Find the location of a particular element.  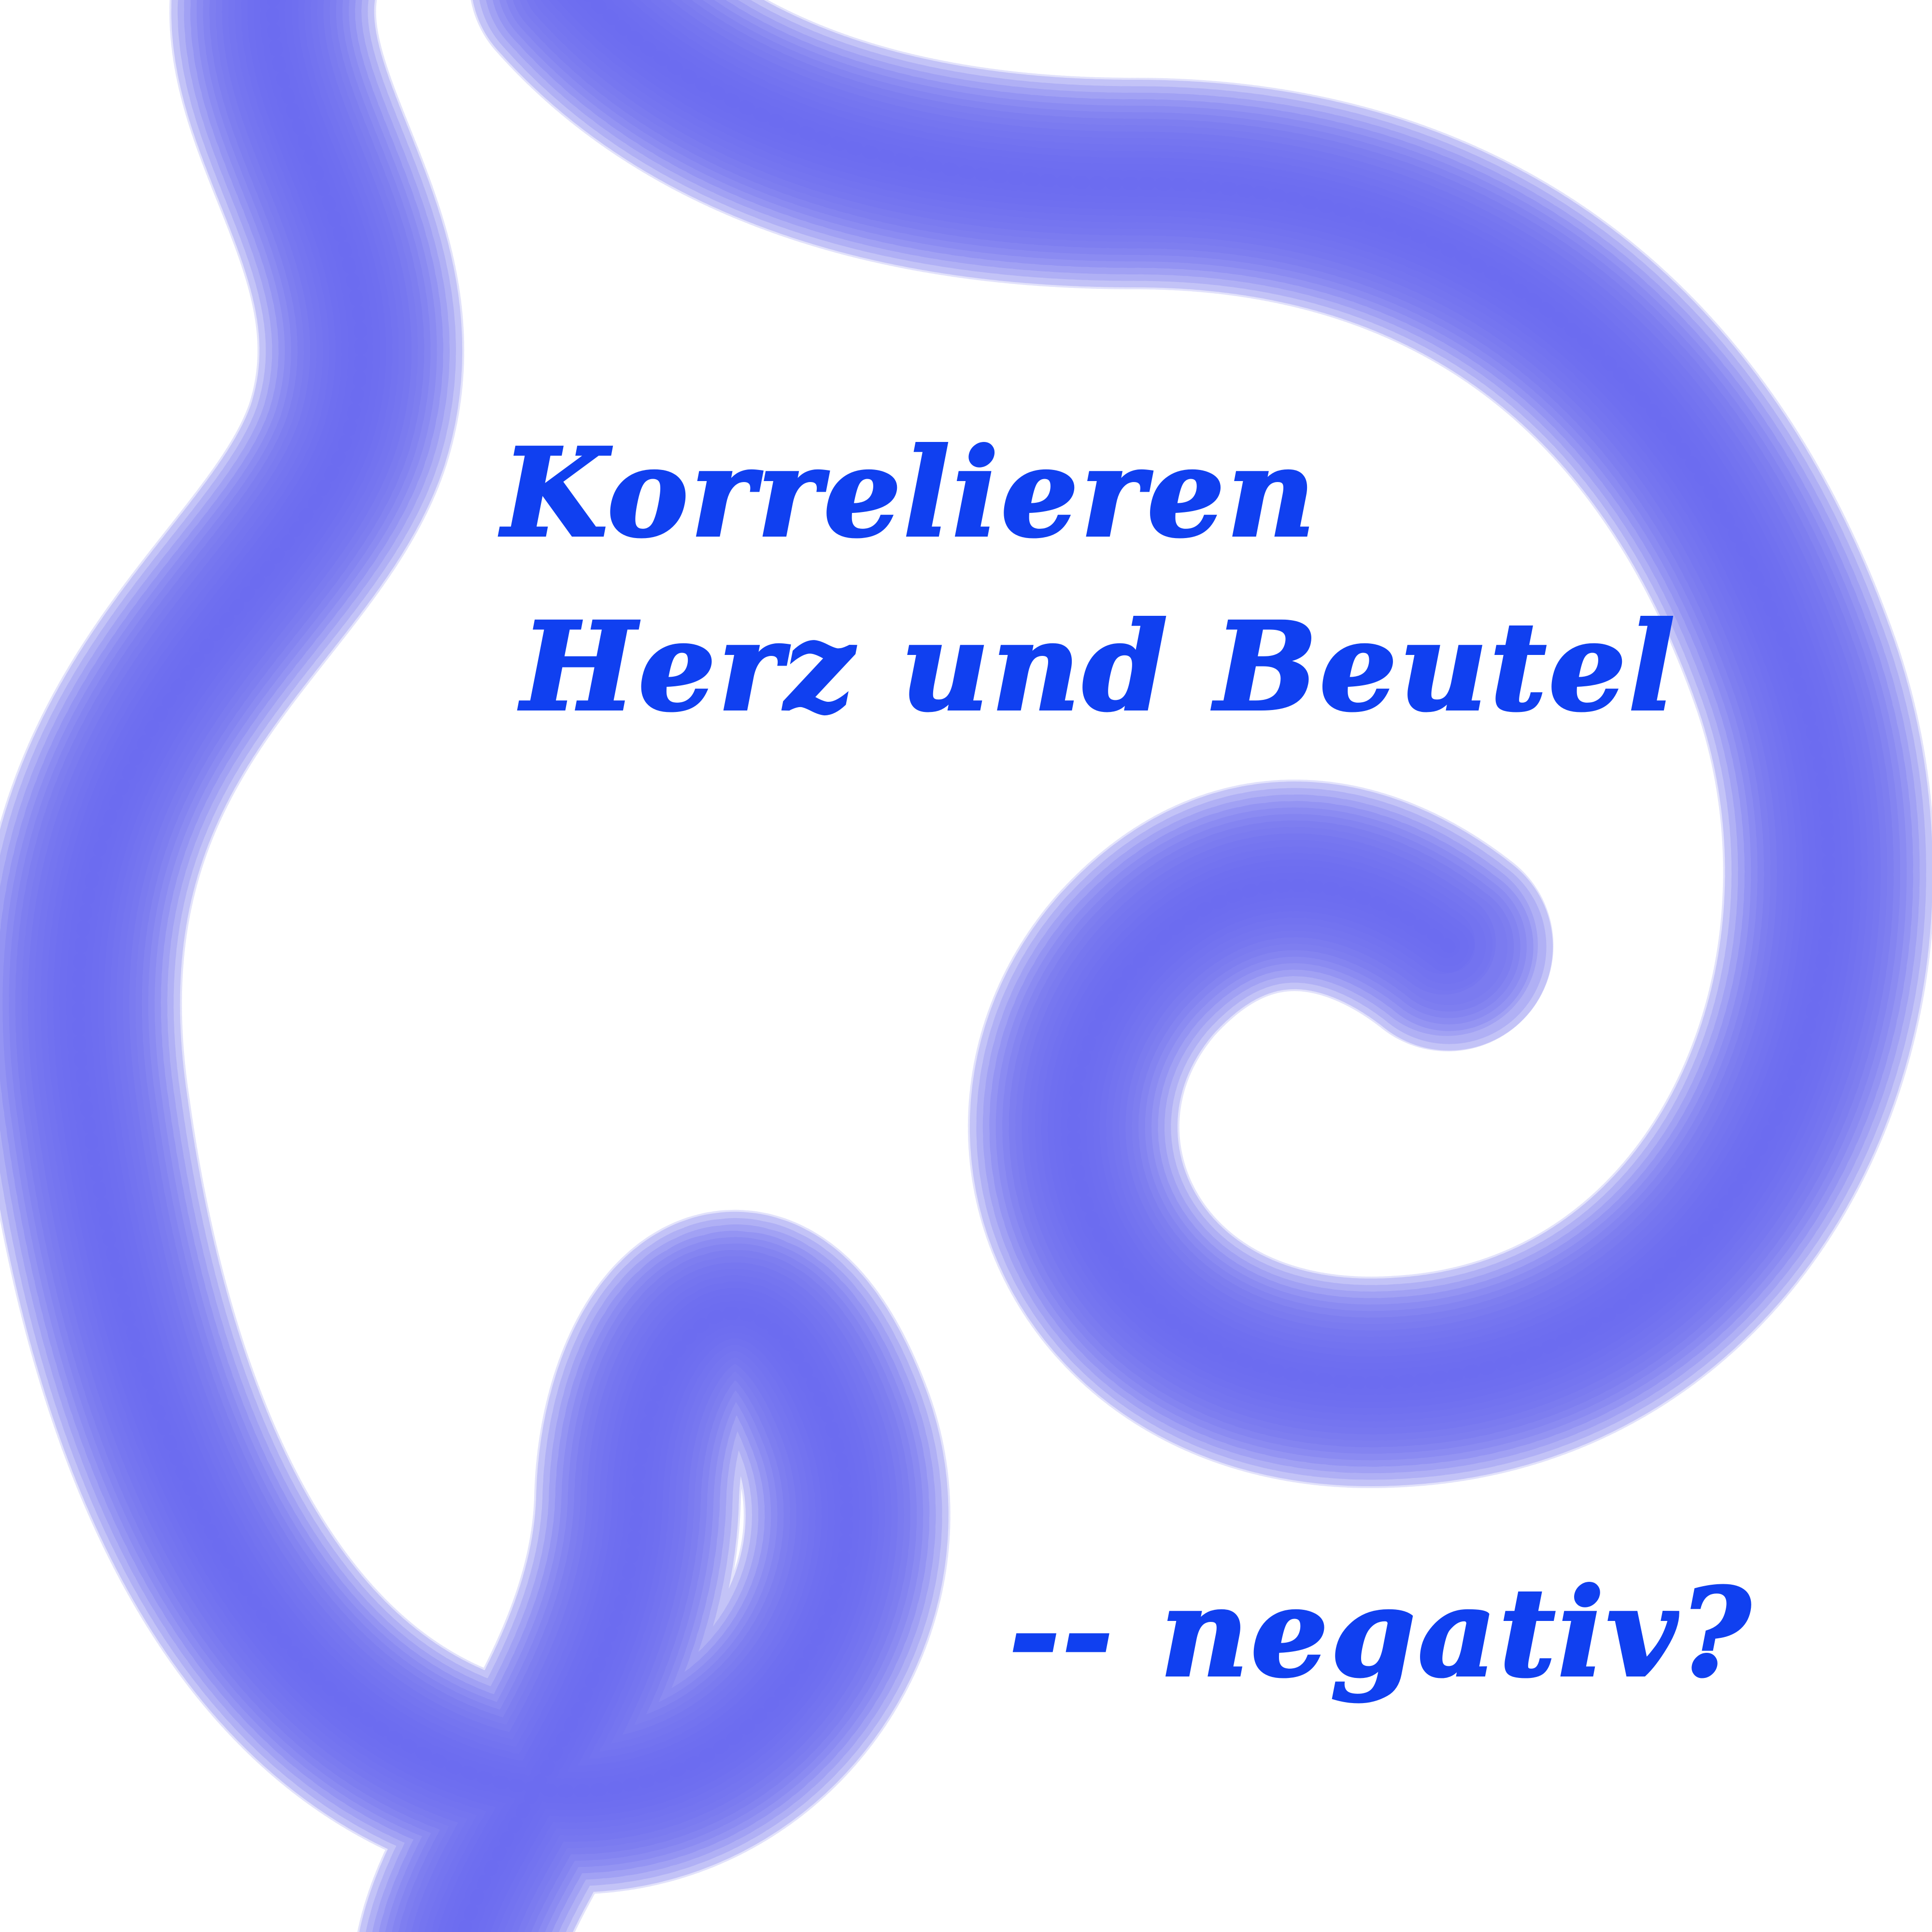

headline-line-3: -- negativ? is located at coordinates (1381, 1632).